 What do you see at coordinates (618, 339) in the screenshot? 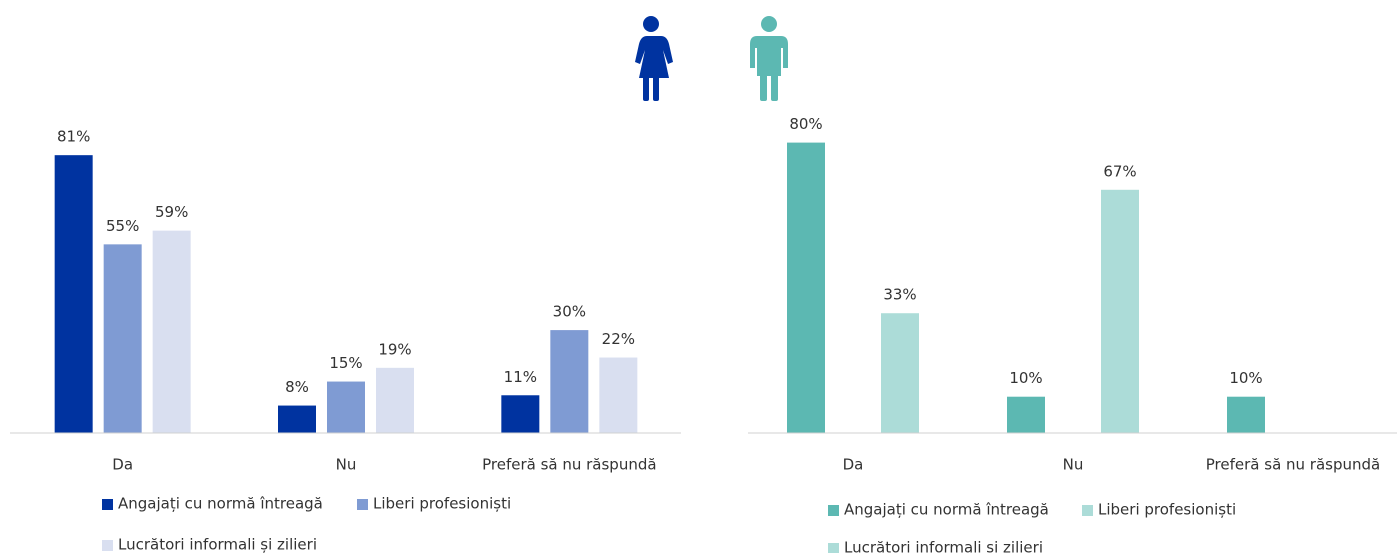
I see `data-label: 22%` at bounding box center [618, 339].